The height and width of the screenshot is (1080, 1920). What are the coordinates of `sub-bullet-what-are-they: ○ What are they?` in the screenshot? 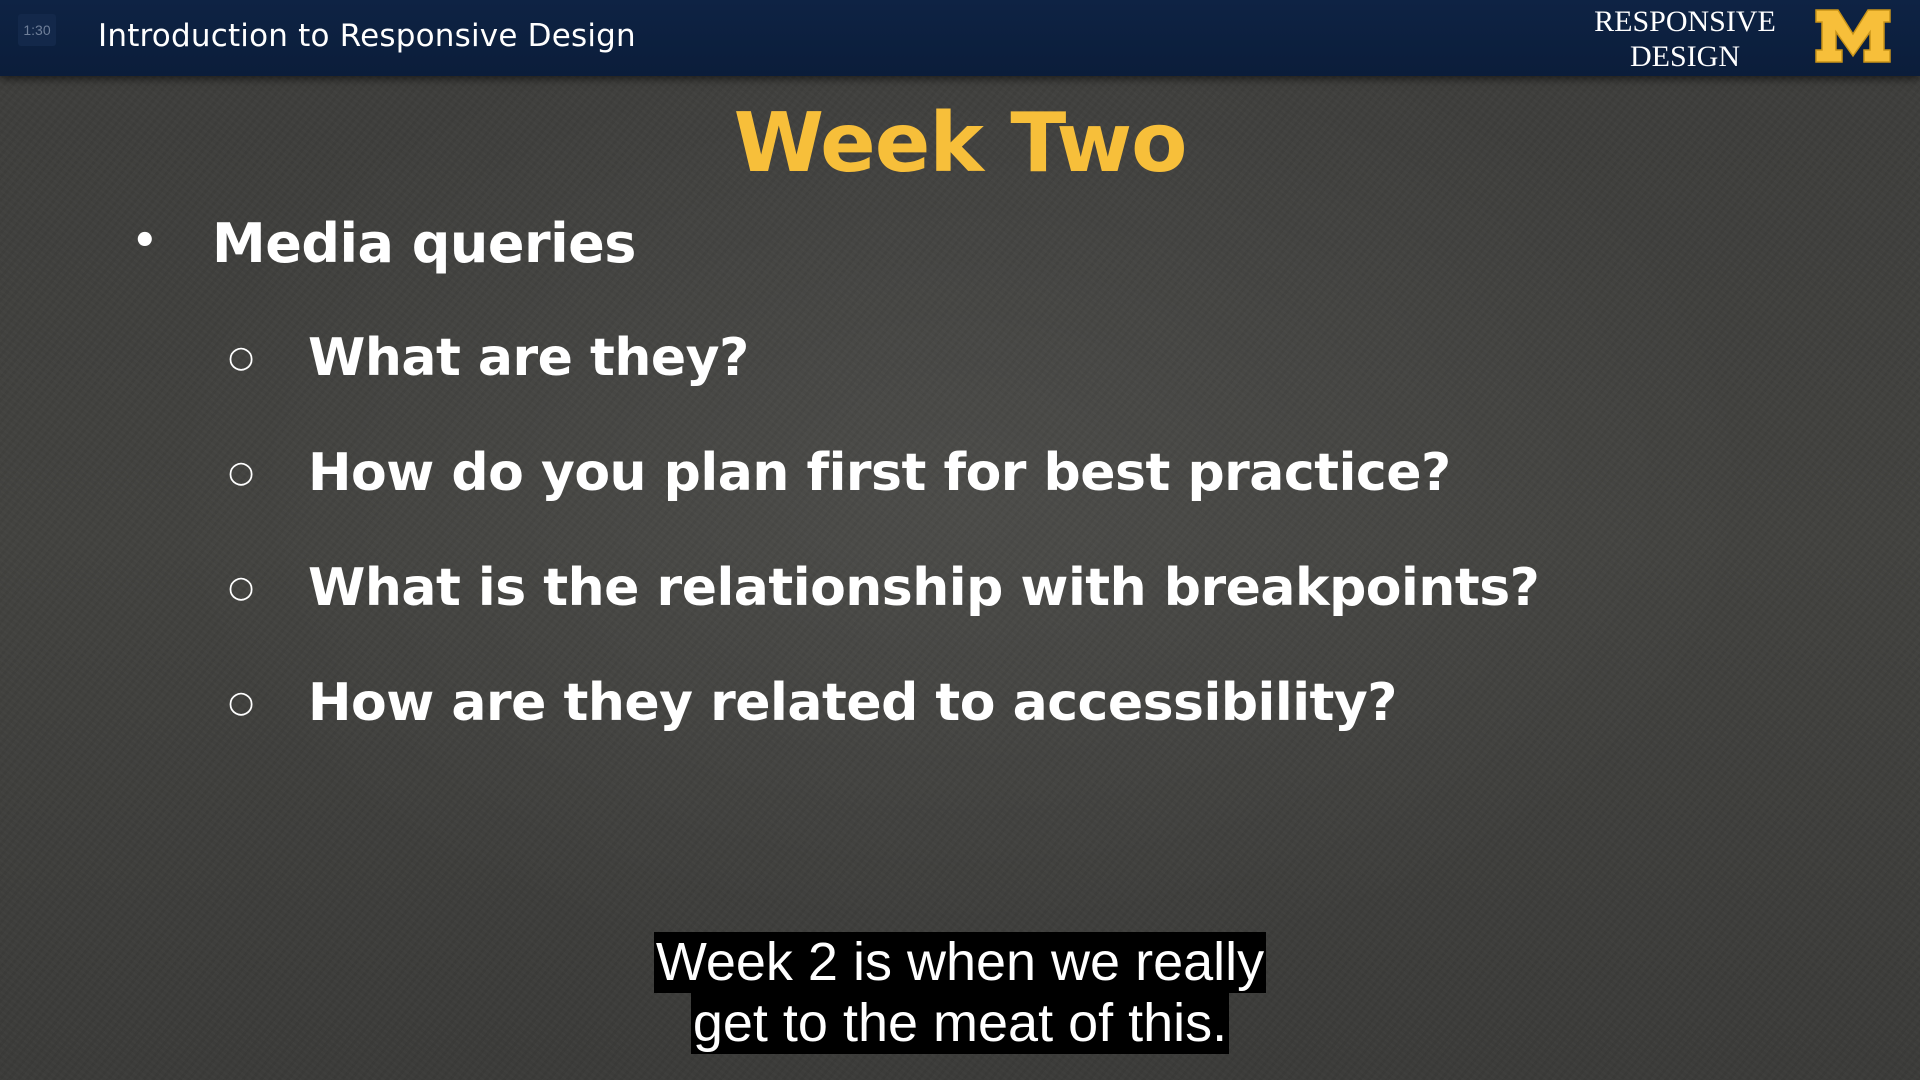 It's located at (488, 358).